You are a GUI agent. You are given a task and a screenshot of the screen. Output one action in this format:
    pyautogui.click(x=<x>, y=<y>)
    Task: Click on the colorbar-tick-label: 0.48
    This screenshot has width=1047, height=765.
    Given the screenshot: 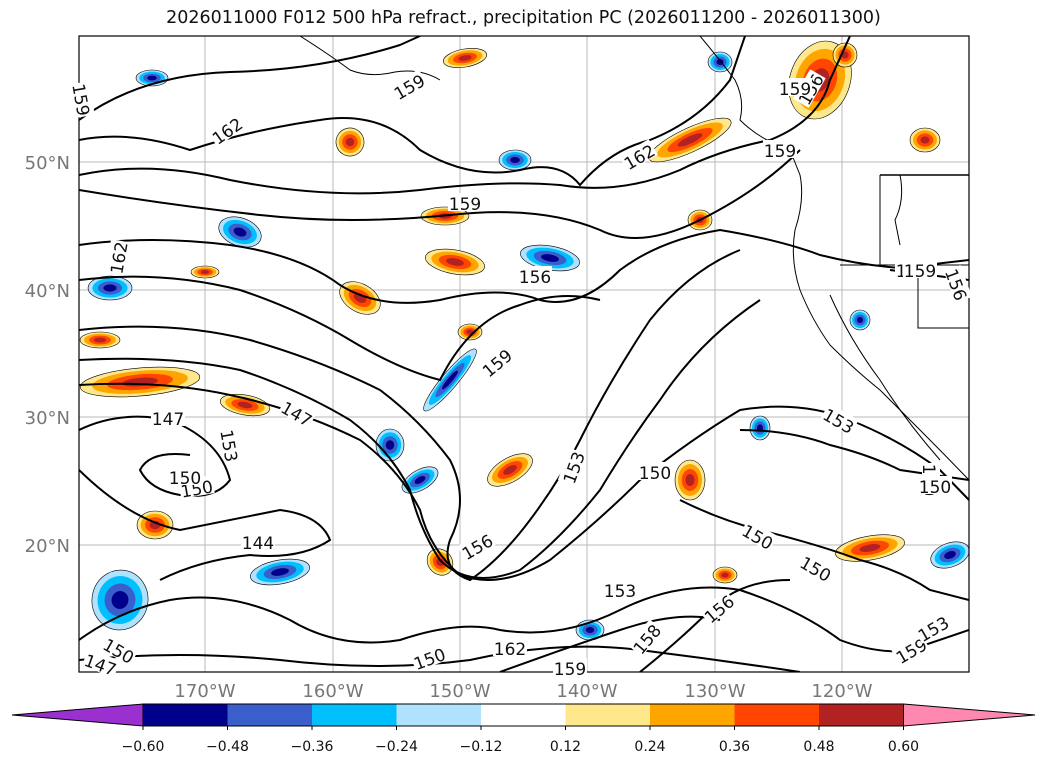 What is the action you would take?
    pyautogui.click(x=818, y=747)
    